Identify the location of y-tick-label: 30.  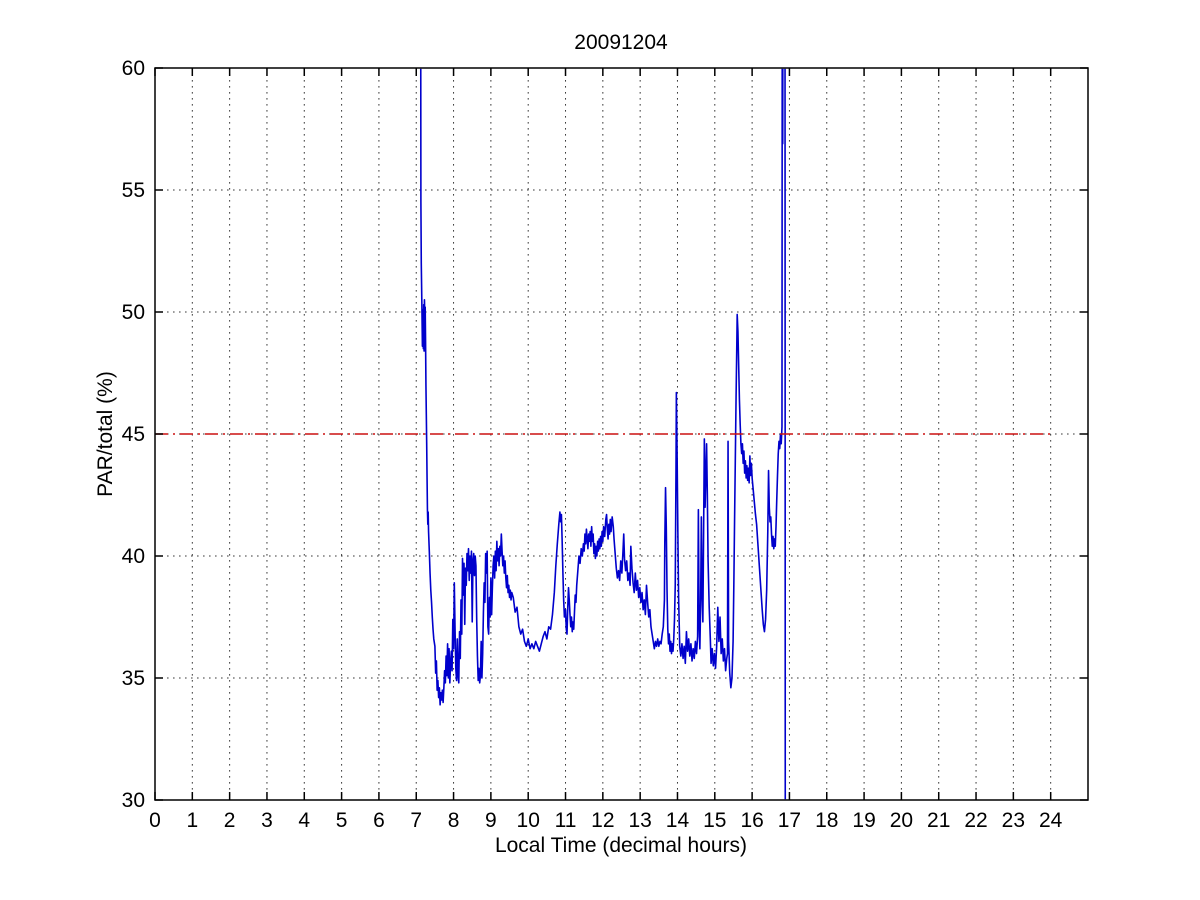
(133, 800).